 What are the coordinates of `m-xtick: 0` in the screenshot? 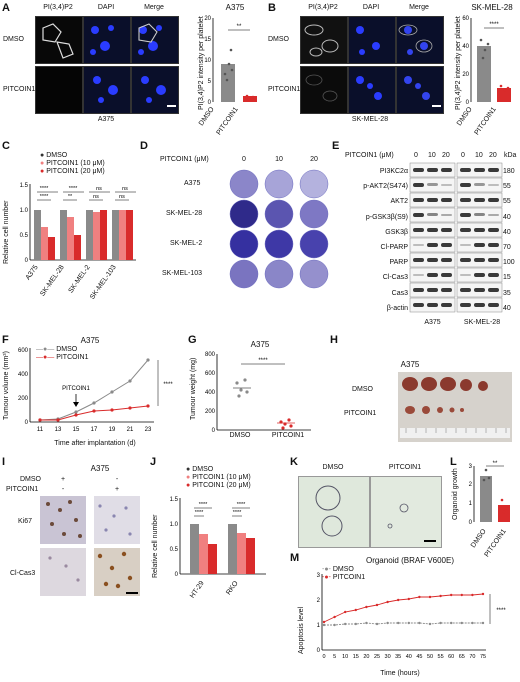 It's located at (323, 657).